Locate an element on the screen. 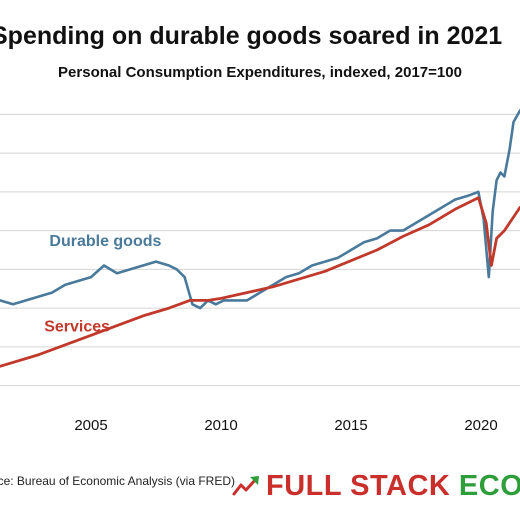 The image size is (520, 520). brand-name-part2: ECONOMICS is located at coordinates (489, 486).